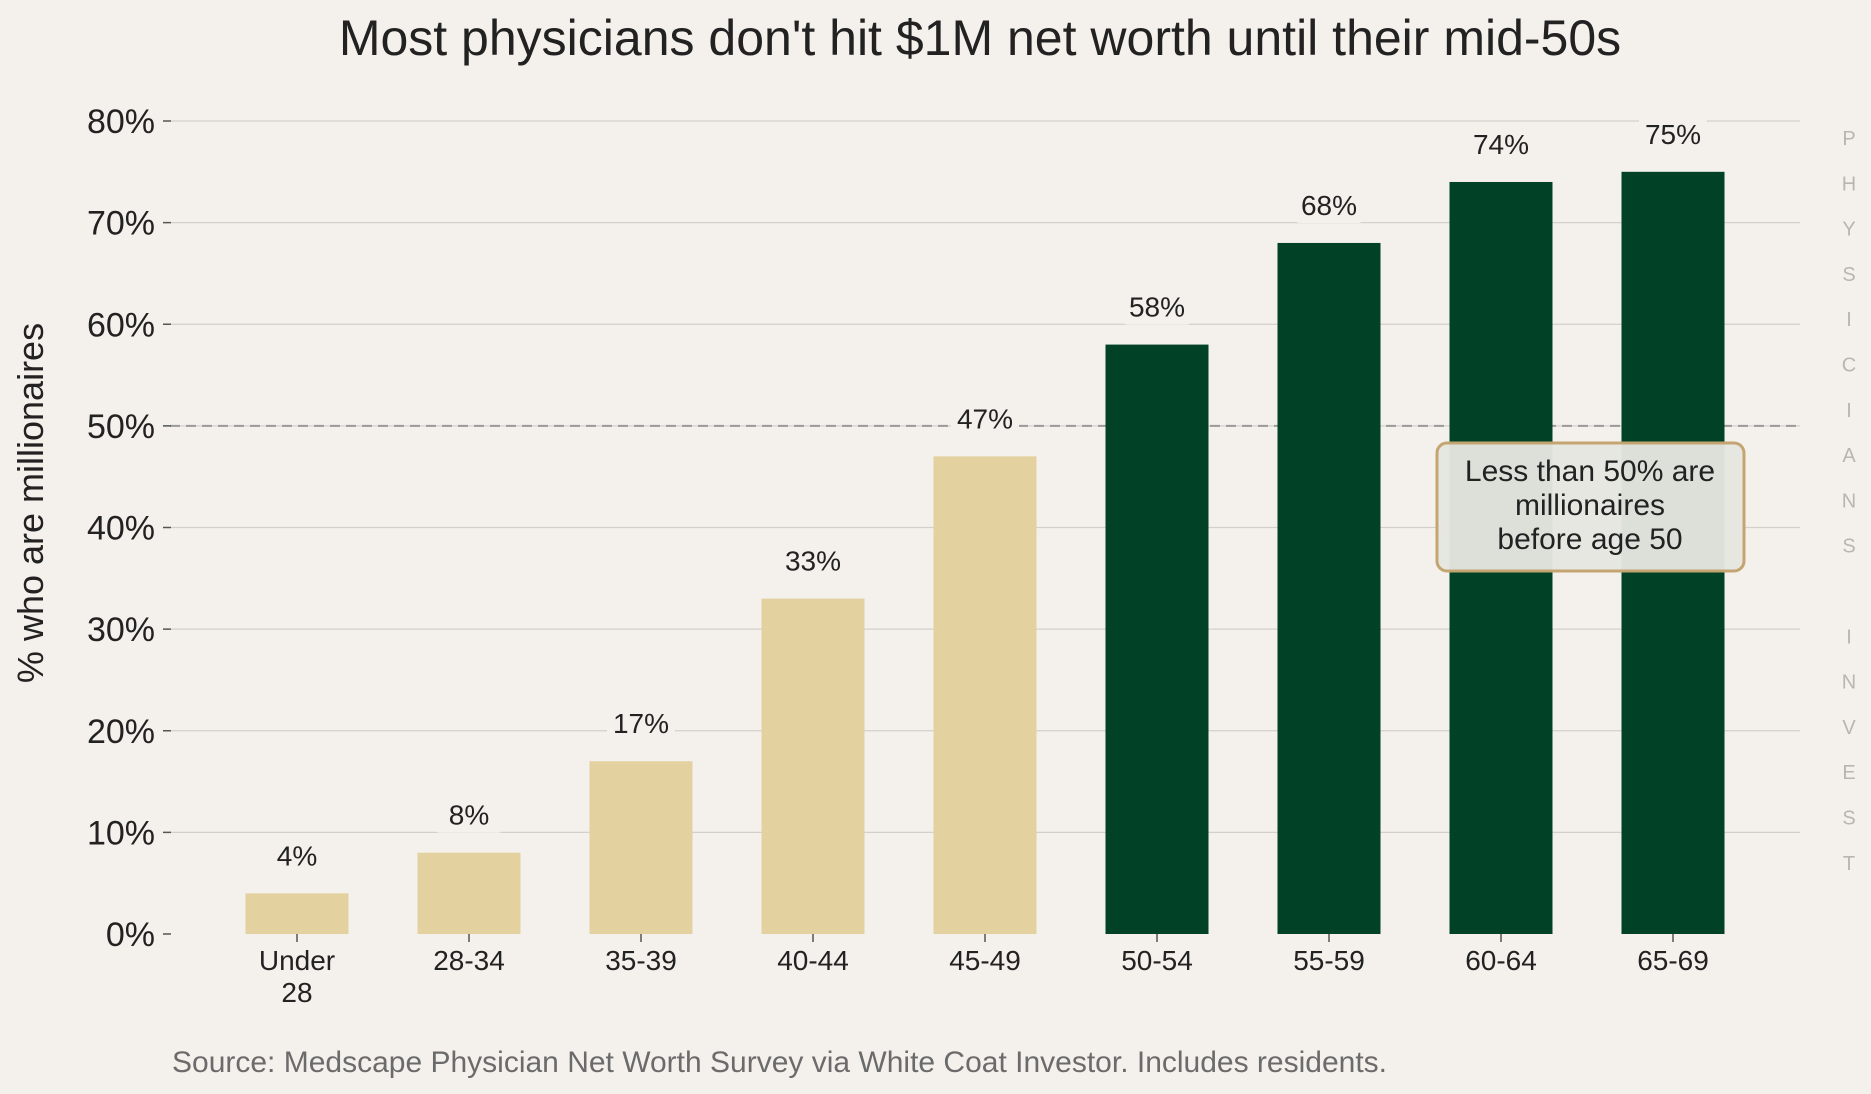  I want to click on y-tick-label: 30%, so click(121, 630).